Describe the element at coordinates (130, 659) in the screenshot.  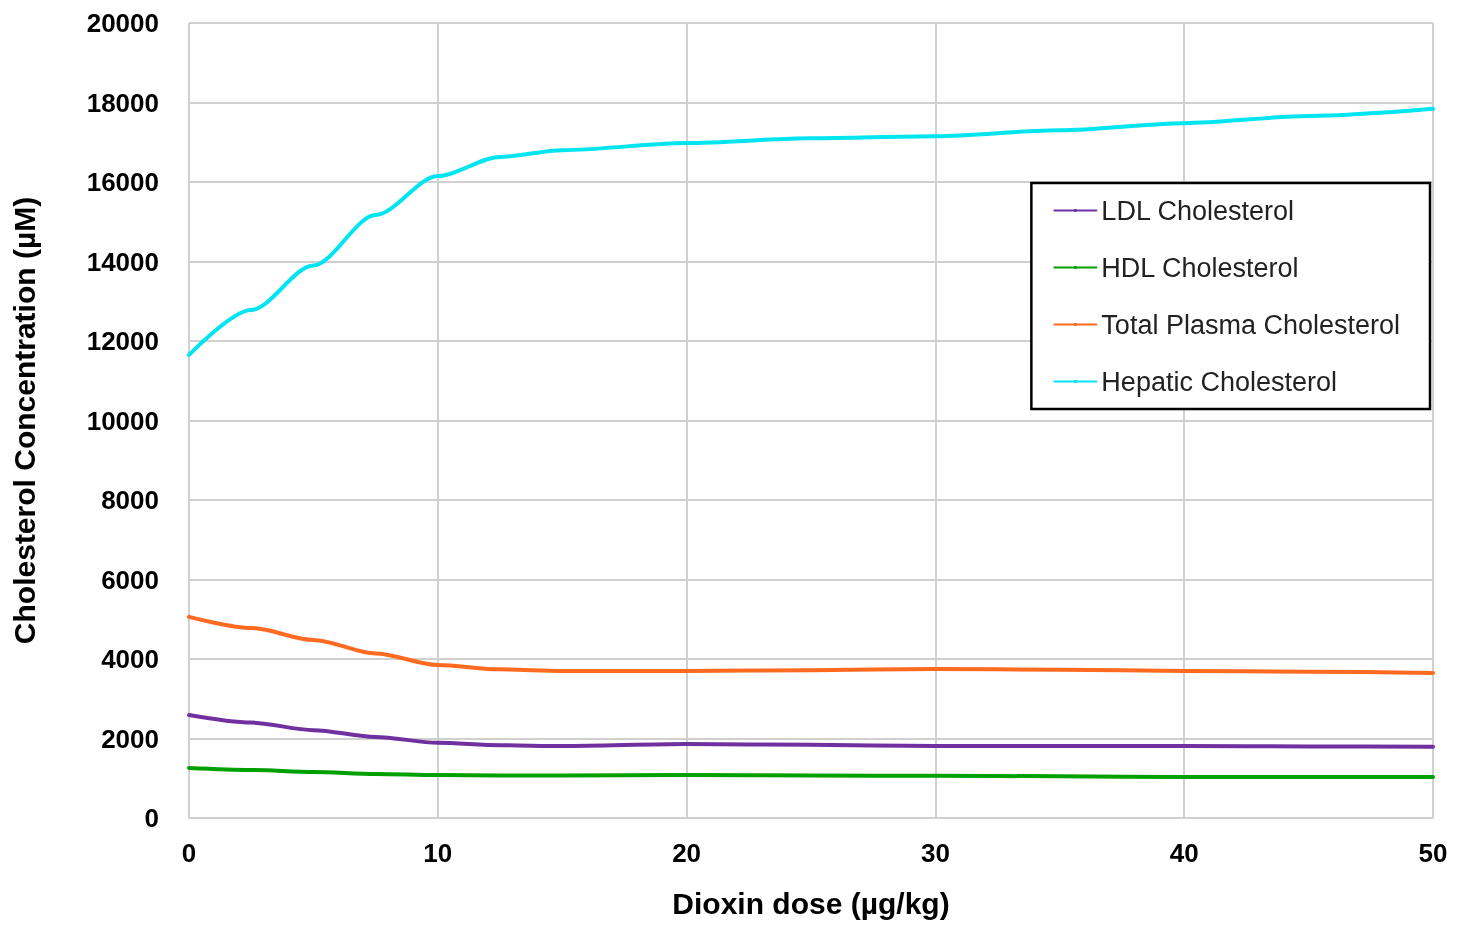
I see `y-tick-label: 4000` at that location.